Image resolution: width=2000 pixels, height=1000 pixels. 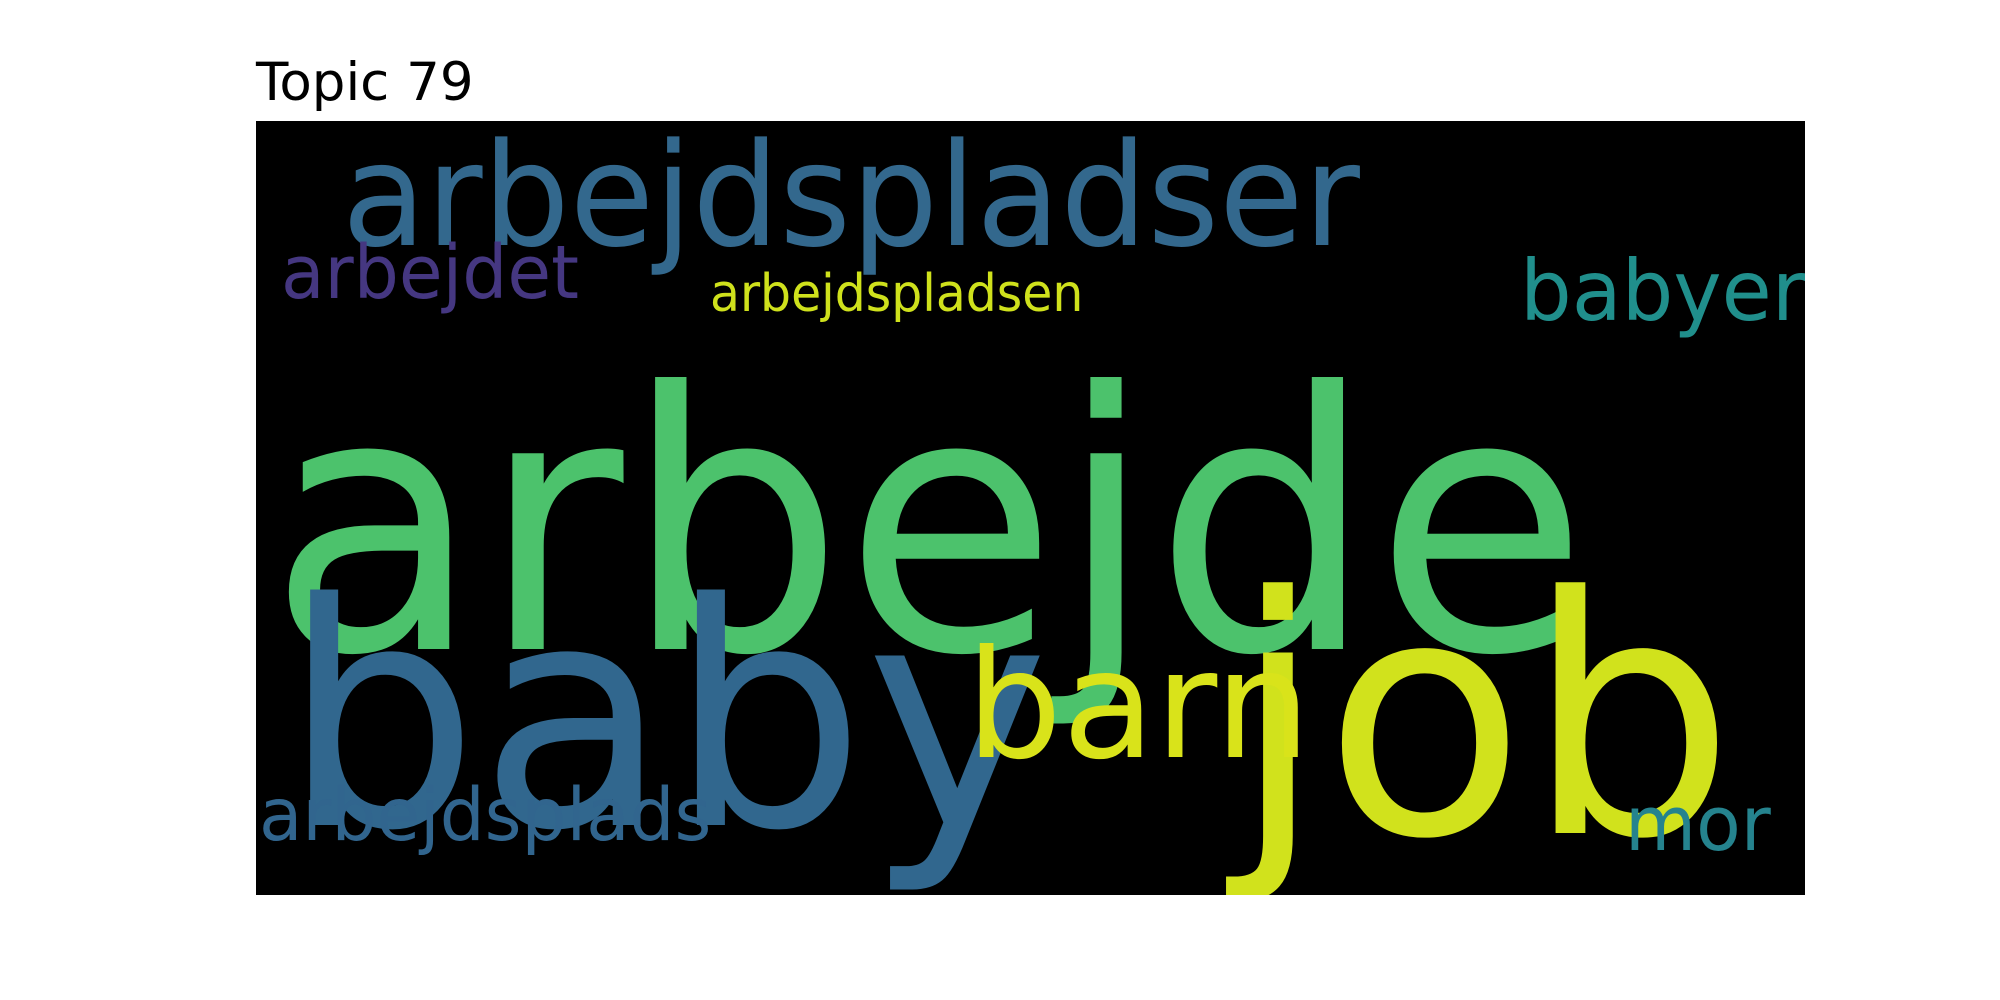 I want to click on word-arbejdspladser: arbejdspladser, so click(x=851, y=200).